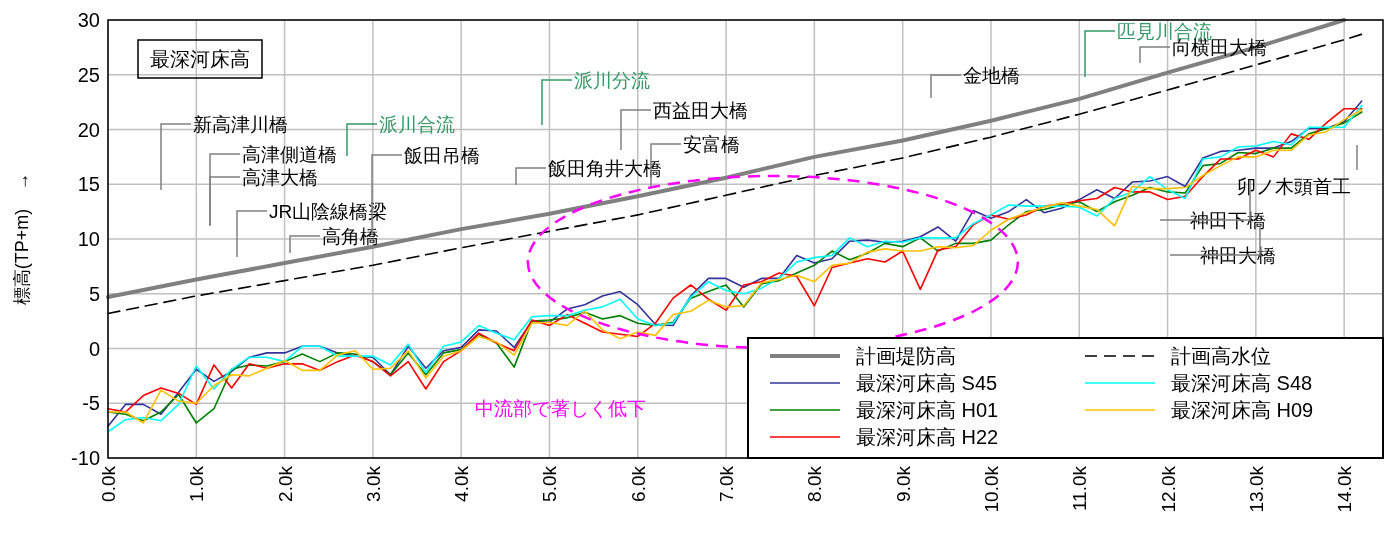 This screenshot has height=536, width=1397. I want to click on x-tick-label: 1.0k, so click(197, 483).